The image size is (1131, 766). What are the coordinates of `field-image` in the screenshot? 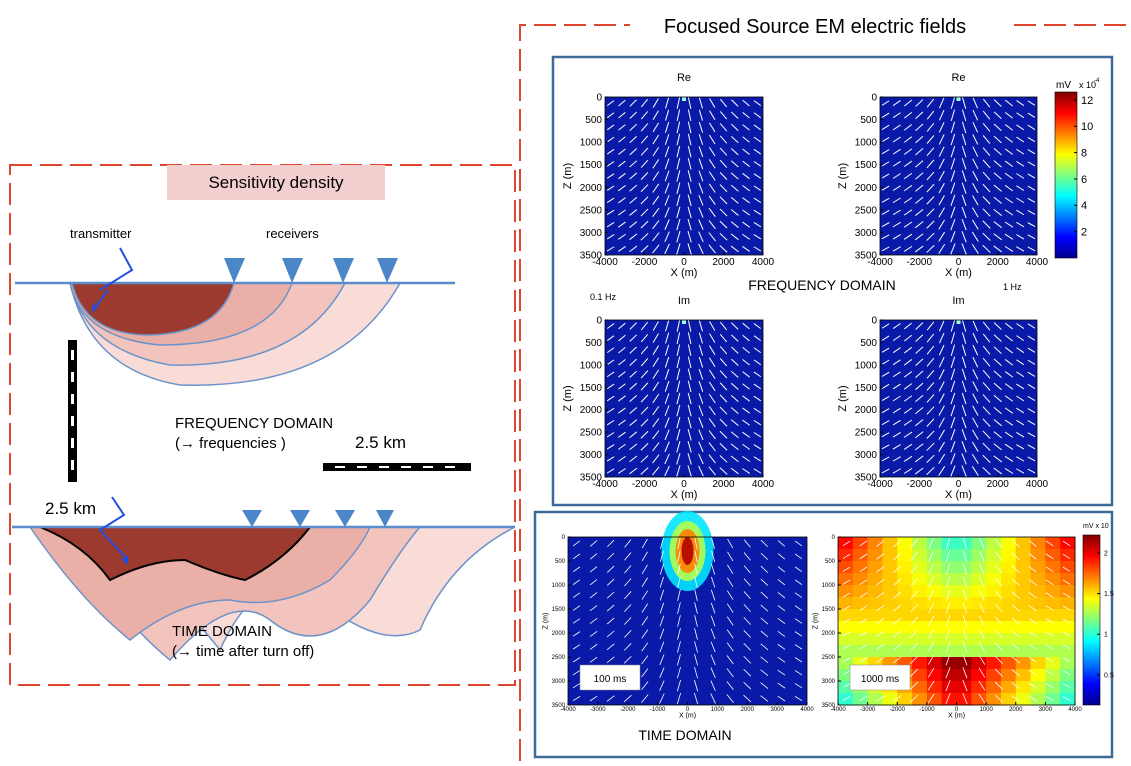 It's located at (684, 398).